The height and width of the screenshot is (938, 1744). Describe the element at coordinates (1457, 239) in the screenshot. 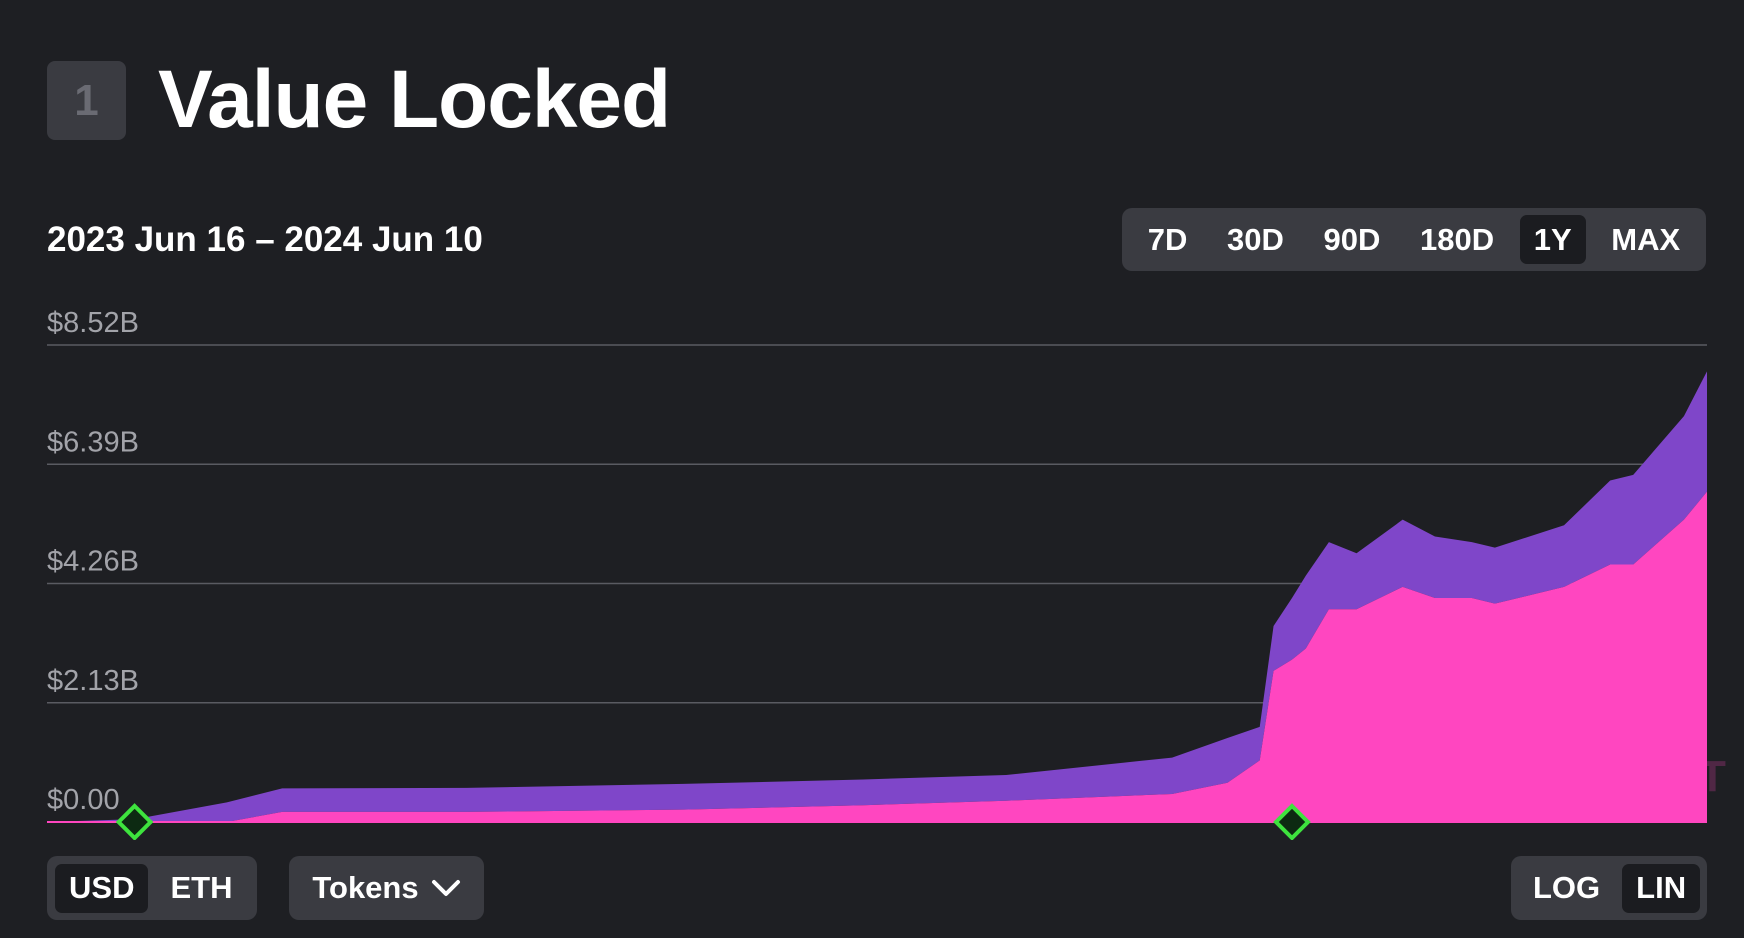

I see `range-button-180d: 180D` at that location.